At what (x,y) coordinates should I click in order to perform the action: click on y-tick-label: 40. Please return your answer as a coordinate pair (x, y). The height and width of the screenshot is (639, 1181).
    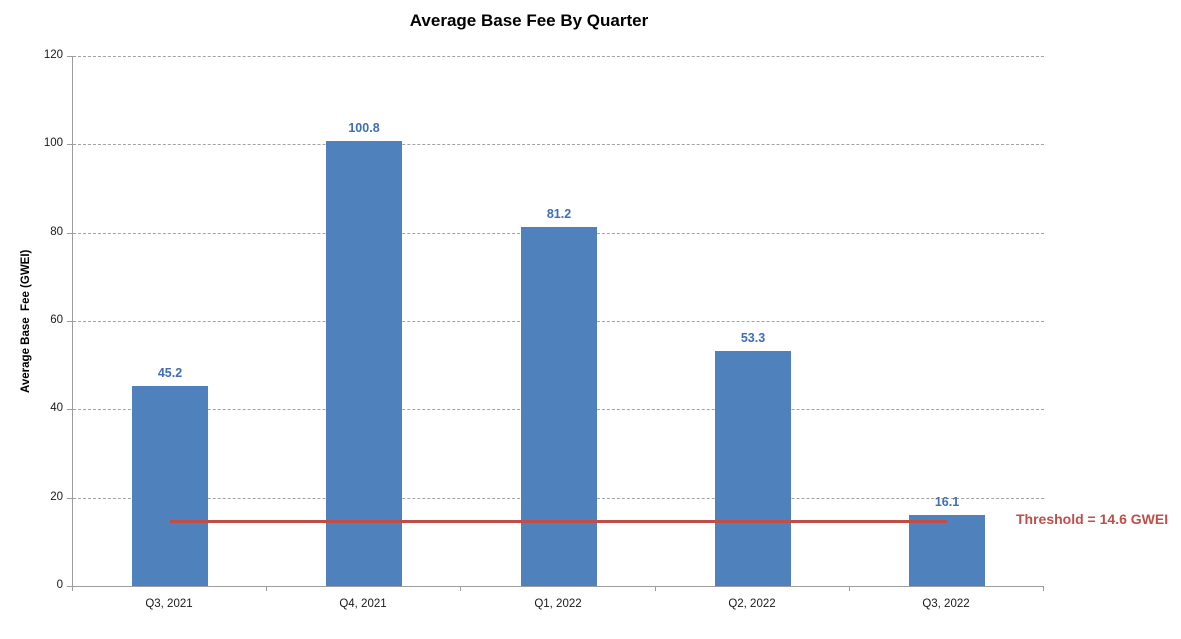
    Looking at the image, I should click on (56, 408).